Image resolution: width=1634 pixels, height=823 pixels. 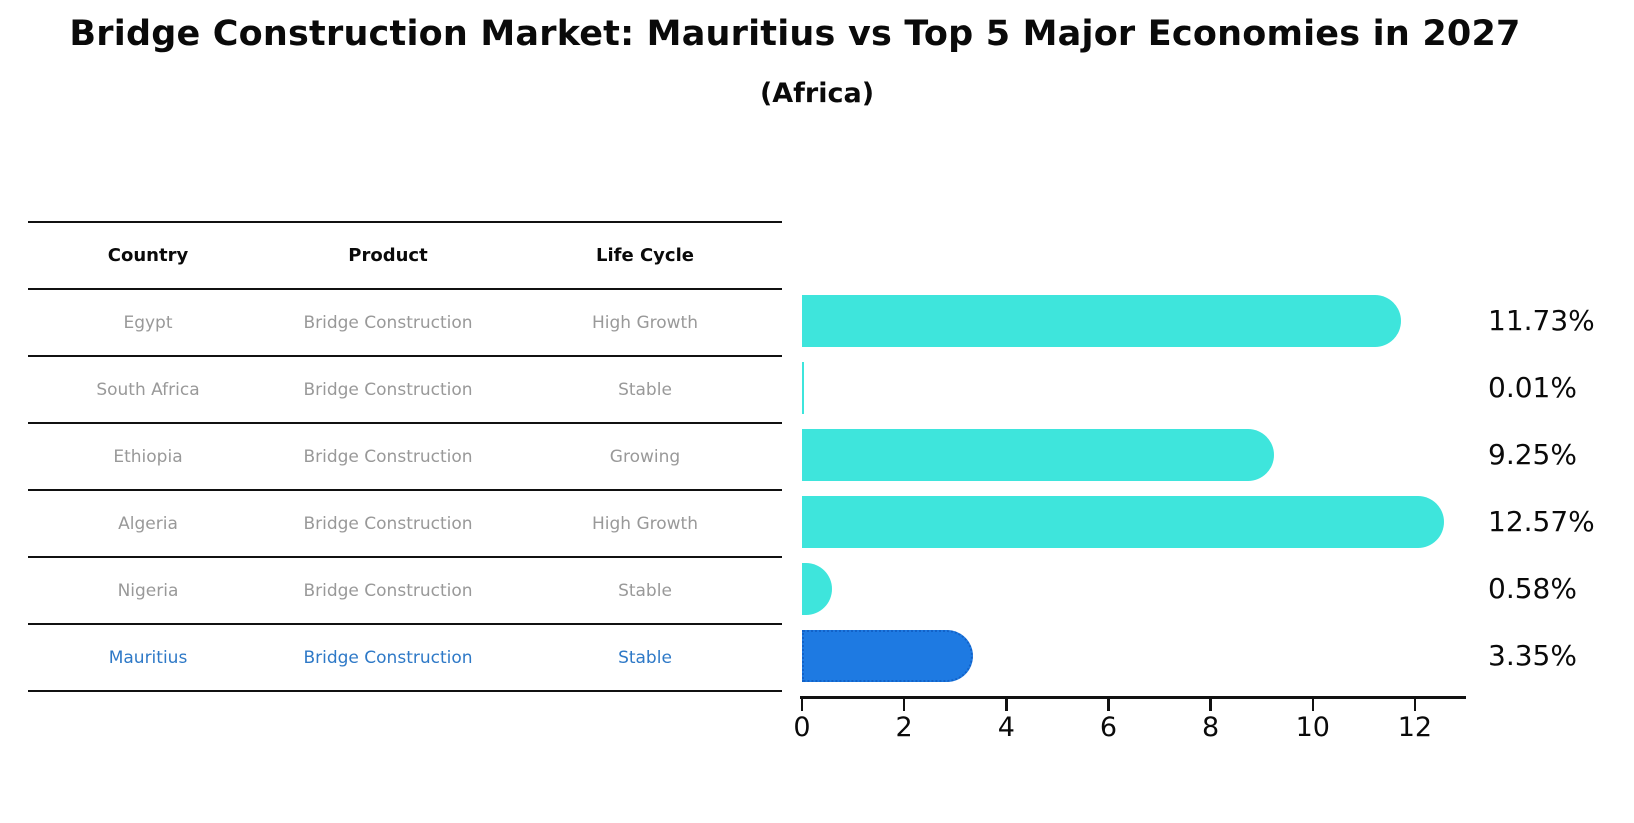 I want to click on table-header-row: Country Product Life Cycle, so click(x=405, y=256).